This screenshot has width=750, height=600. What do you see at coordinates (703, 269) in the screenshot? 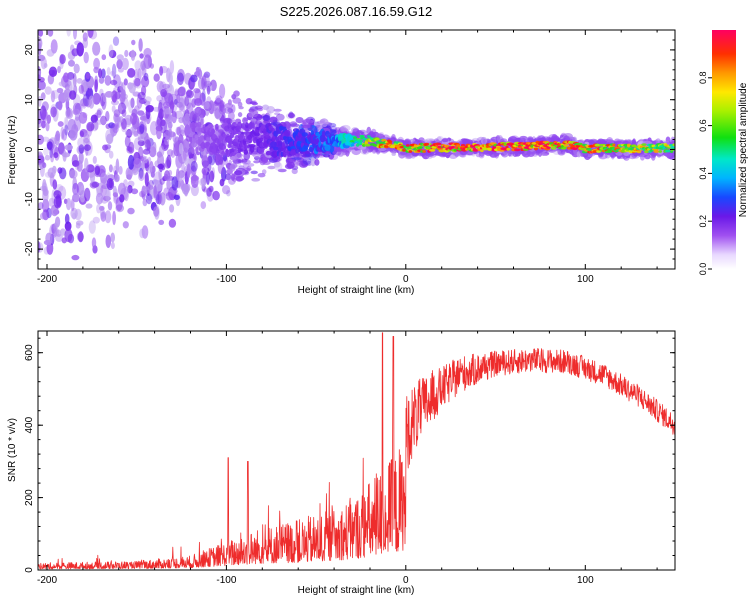
I see `colorbar-tick-label: 0.0` at bounding box center [703, 269].